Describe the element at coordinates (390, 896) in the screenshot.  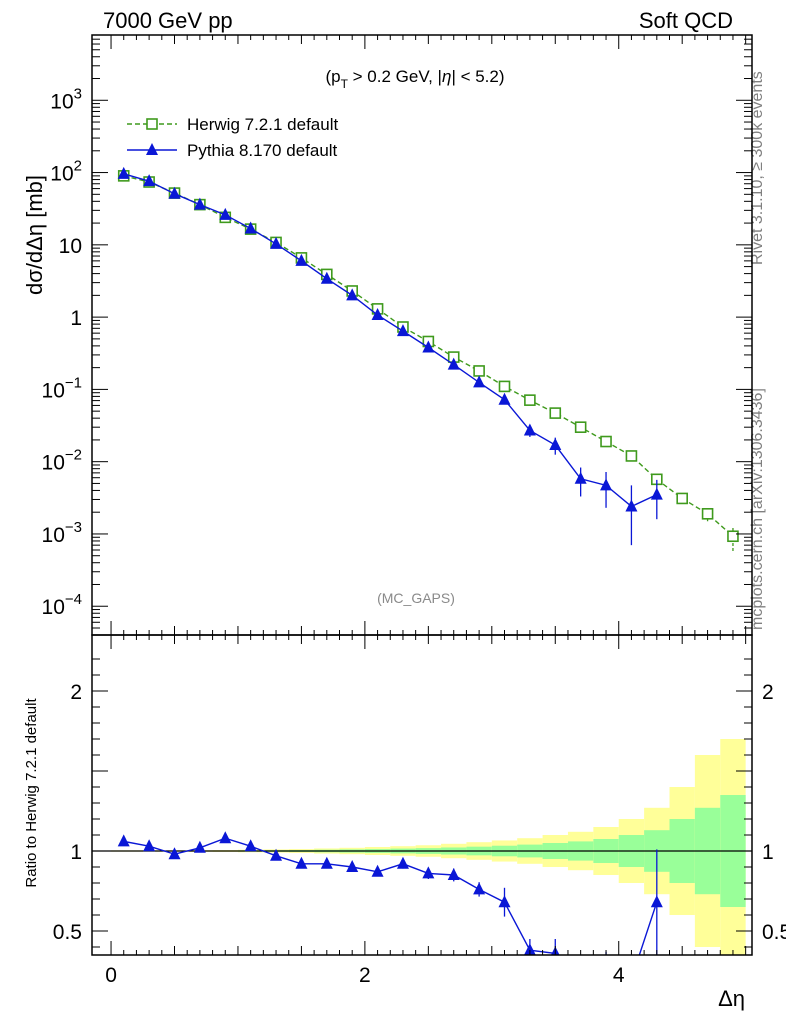
I see `series-line` at that location.